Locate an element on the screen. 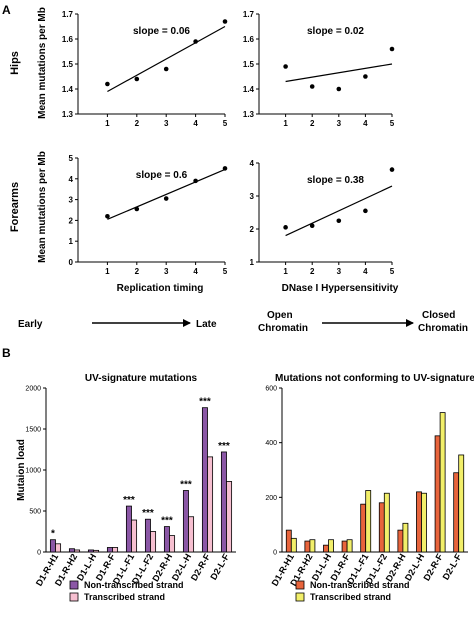 This screenshot has height=620, width=474. closed-label: Closed is located at coordinates (438, 315).